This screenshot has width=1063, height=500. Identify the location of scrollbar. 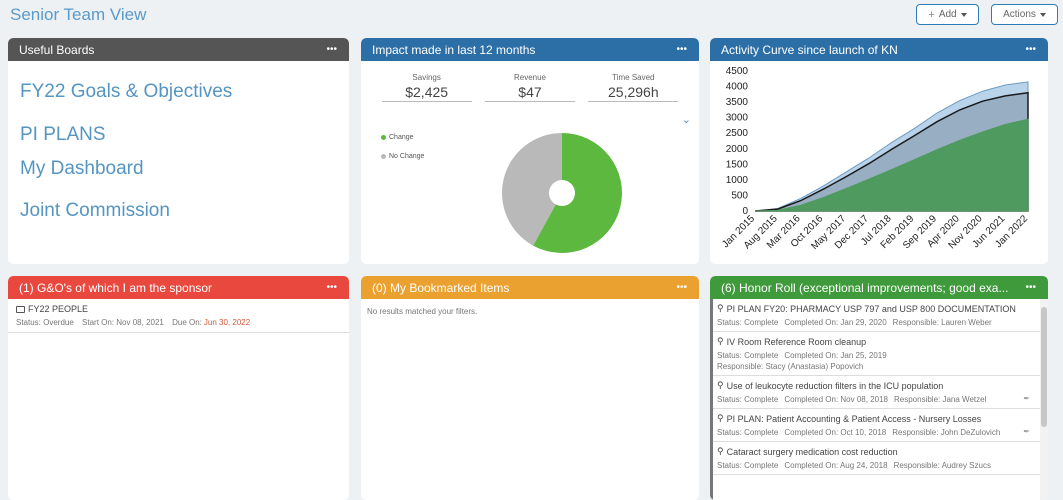
(1044, 399).